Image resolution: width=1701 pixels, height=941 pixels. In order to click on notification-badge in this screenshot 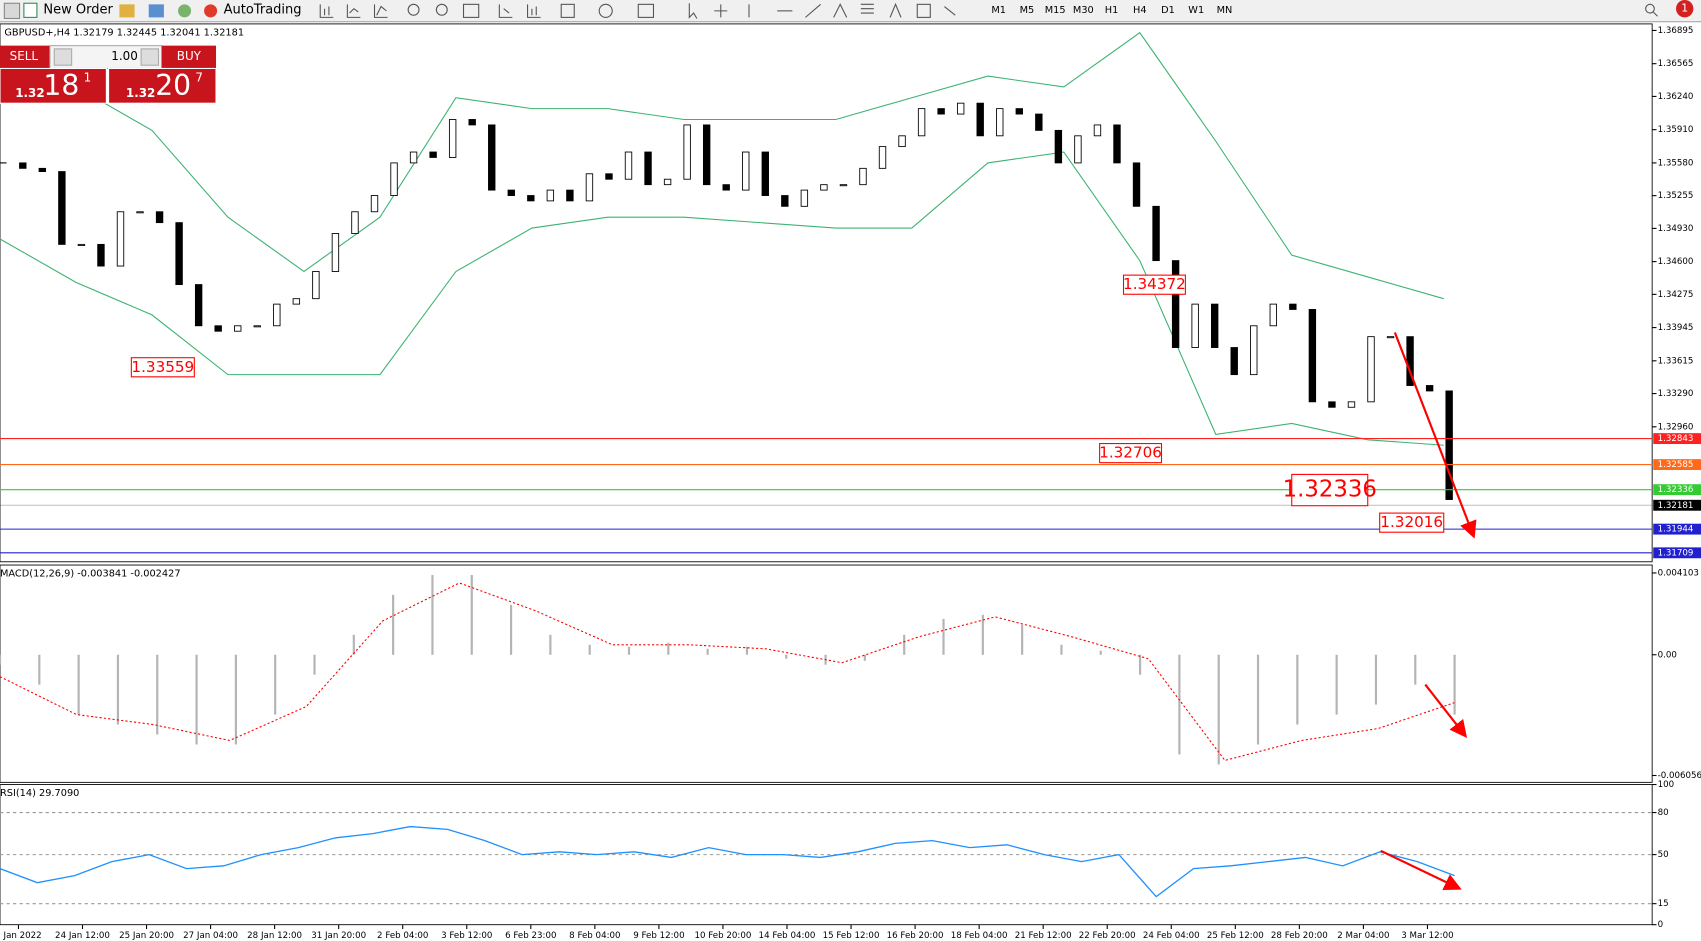, I will do `click(1685, 9)`.